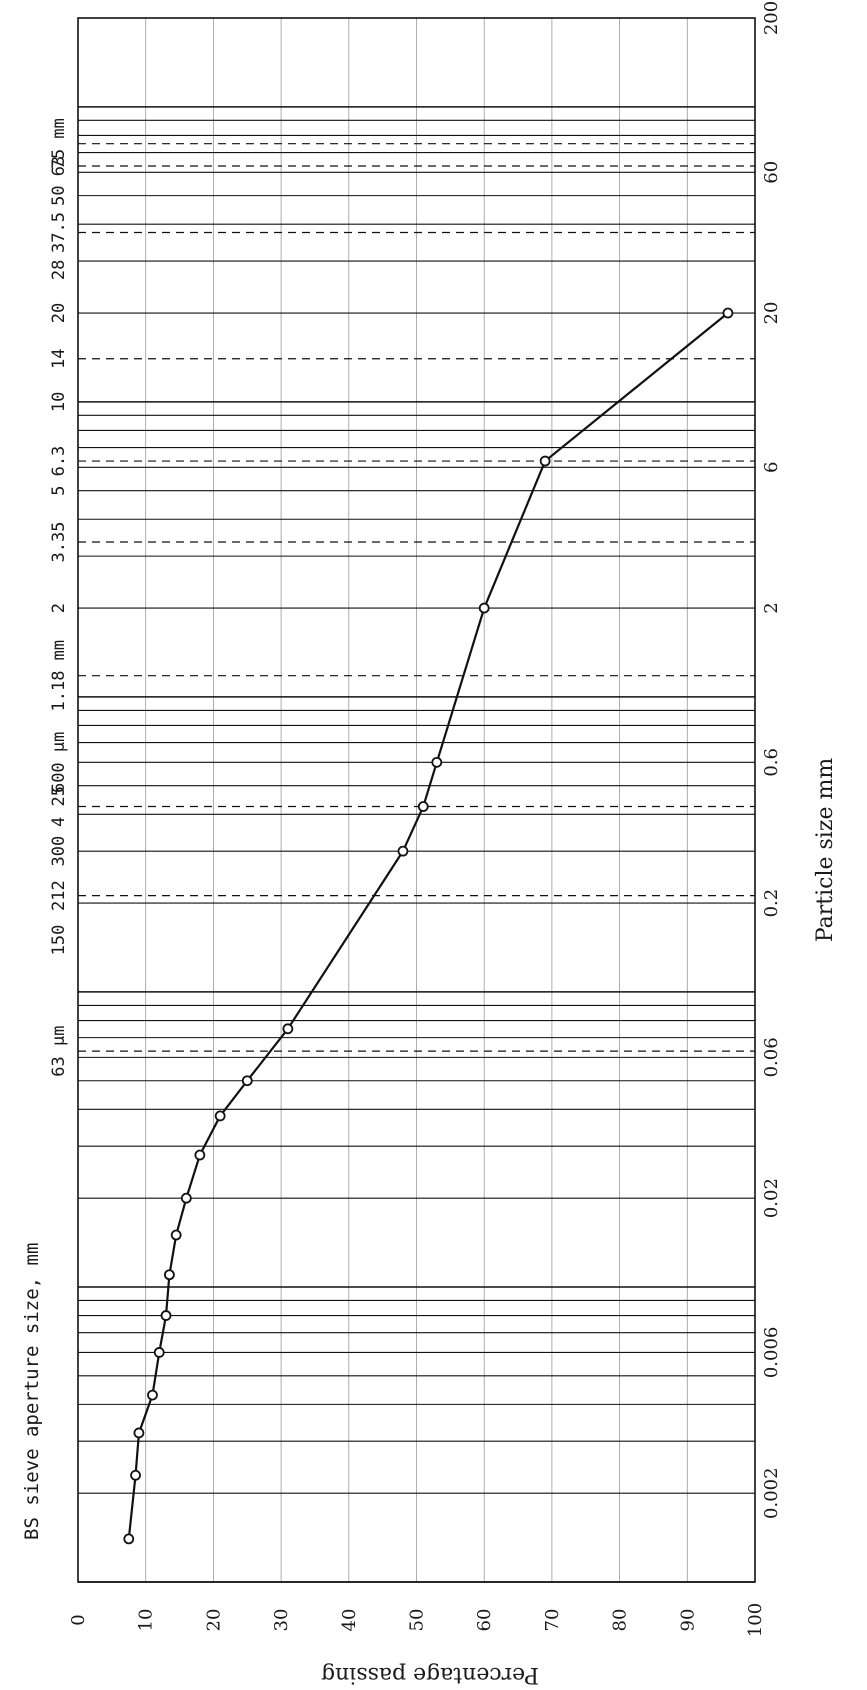 The image size is (867, 1690). What do you see at coordinates (59, 762) in the screenshot?
I see `sieve-label: 600 μm` at bounding box center [59, 762].